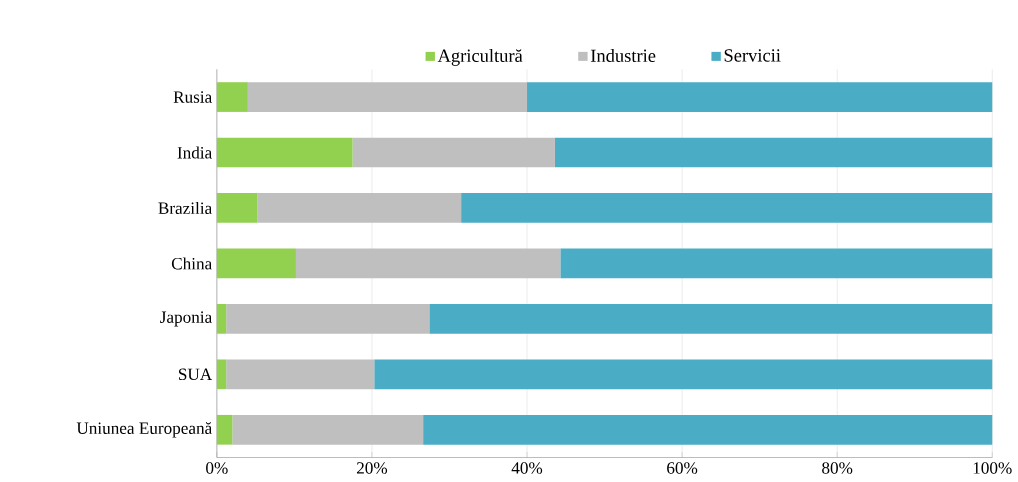  Describe the element at coordinates (480, 57) in the screenshot. I see `legend-label: Agricultură` at that location.